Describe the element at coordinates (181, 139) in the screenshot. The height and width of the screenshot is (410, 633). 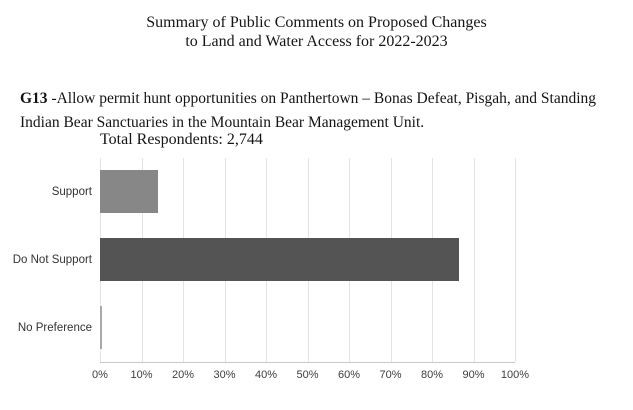
I see `total-respondents-label: Total Respondents: 2,744` at that location.